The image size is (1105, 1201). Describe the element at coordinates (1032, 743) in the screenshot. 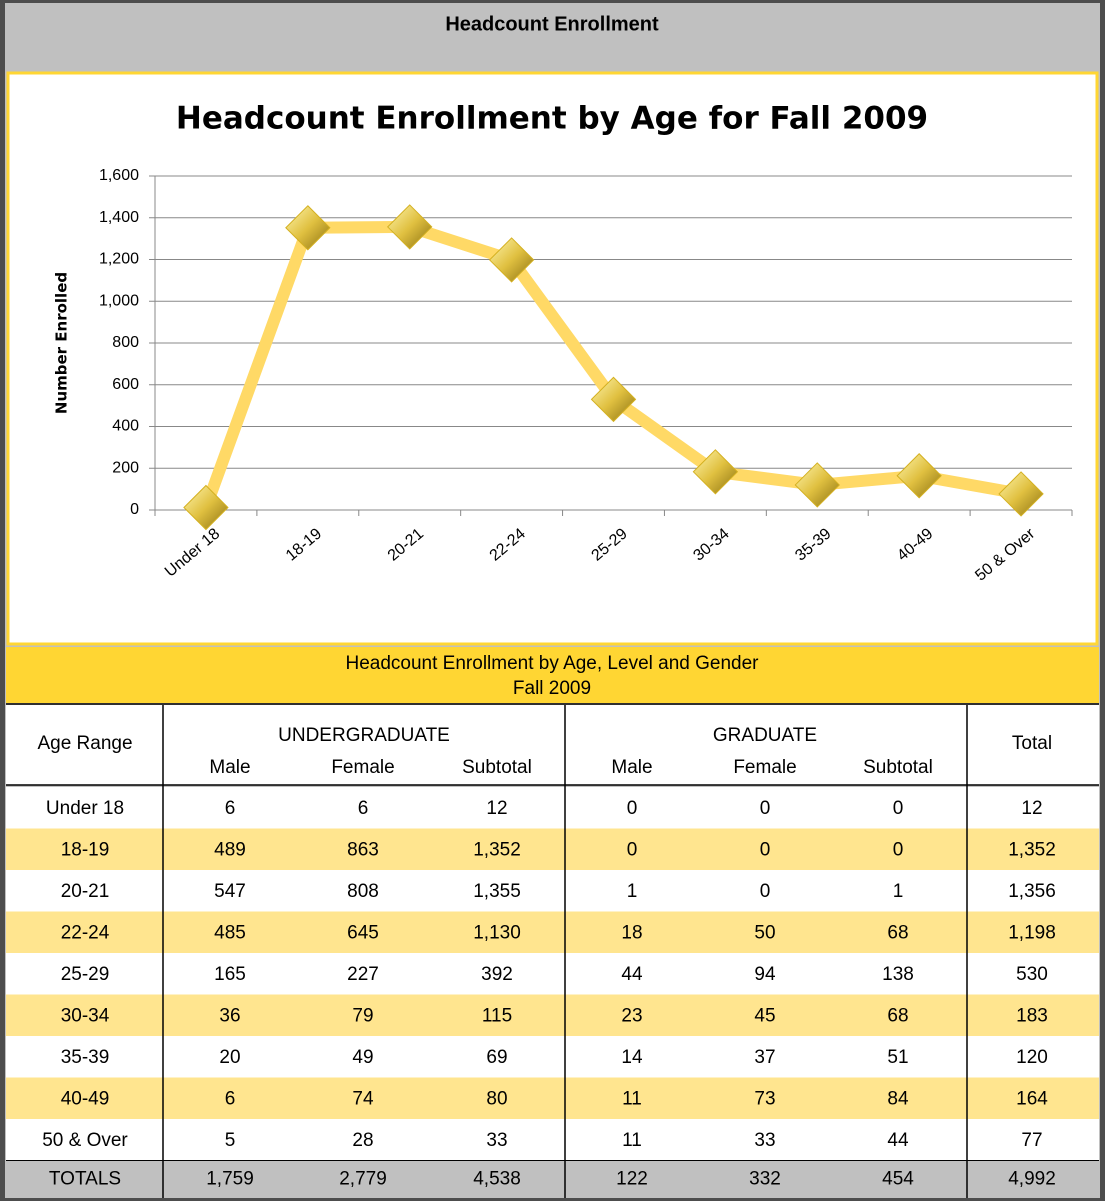

I see `col-header: Total` at that location.